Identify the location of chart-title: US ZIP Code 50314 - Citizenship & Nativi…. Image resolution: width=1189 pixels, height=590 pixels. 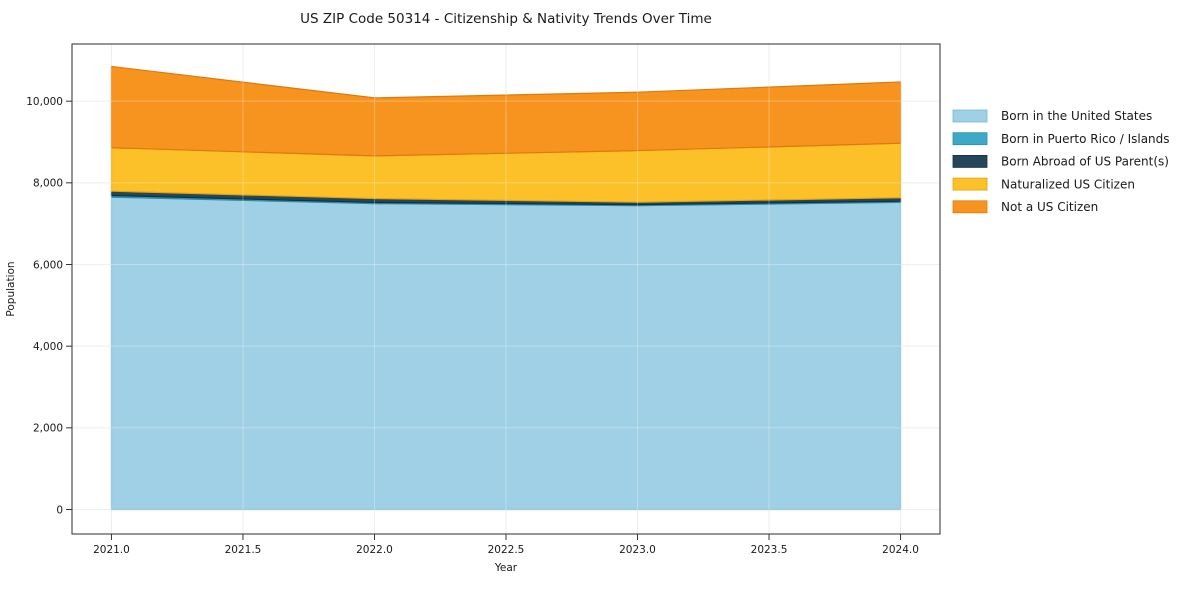
(506, 19).